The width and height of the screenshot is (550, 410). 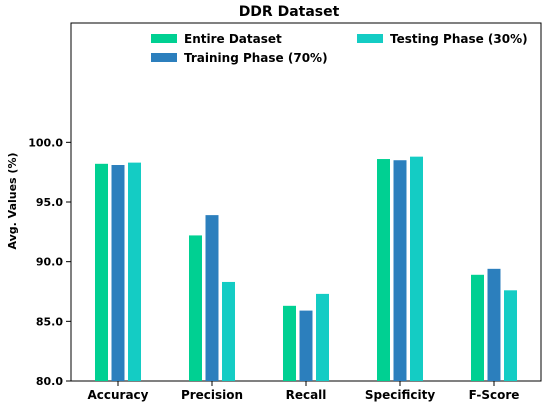 What do you see at coordinates (459, 39) in the screenshot?
I see `legend-label: Testing Phase (30%)` at bounding box center [459, 39].